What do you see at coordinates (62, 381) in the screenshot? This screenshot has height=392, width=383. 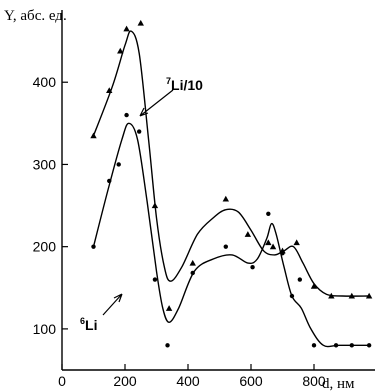 I see `x-tick-label: 0` at bounding box center [62, 381].